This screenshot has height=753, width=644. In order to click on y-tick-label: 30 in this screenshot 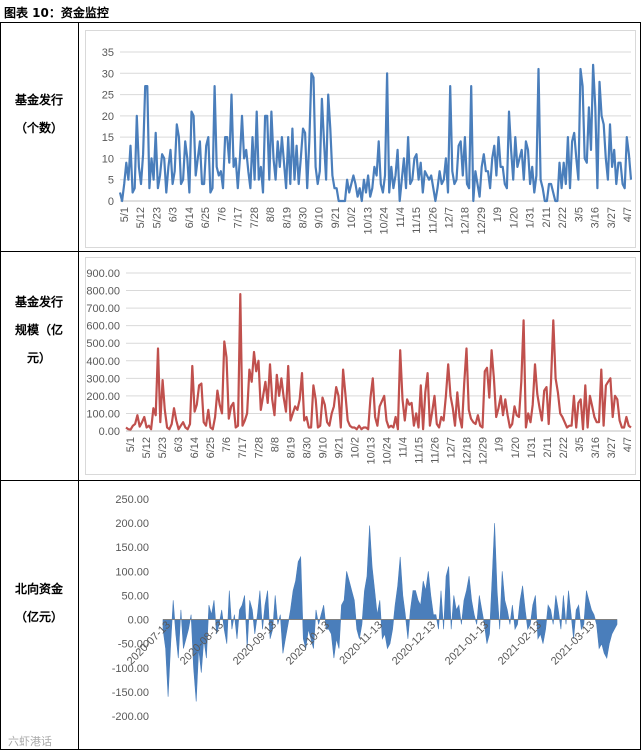, I will do `click(108, 74)`.